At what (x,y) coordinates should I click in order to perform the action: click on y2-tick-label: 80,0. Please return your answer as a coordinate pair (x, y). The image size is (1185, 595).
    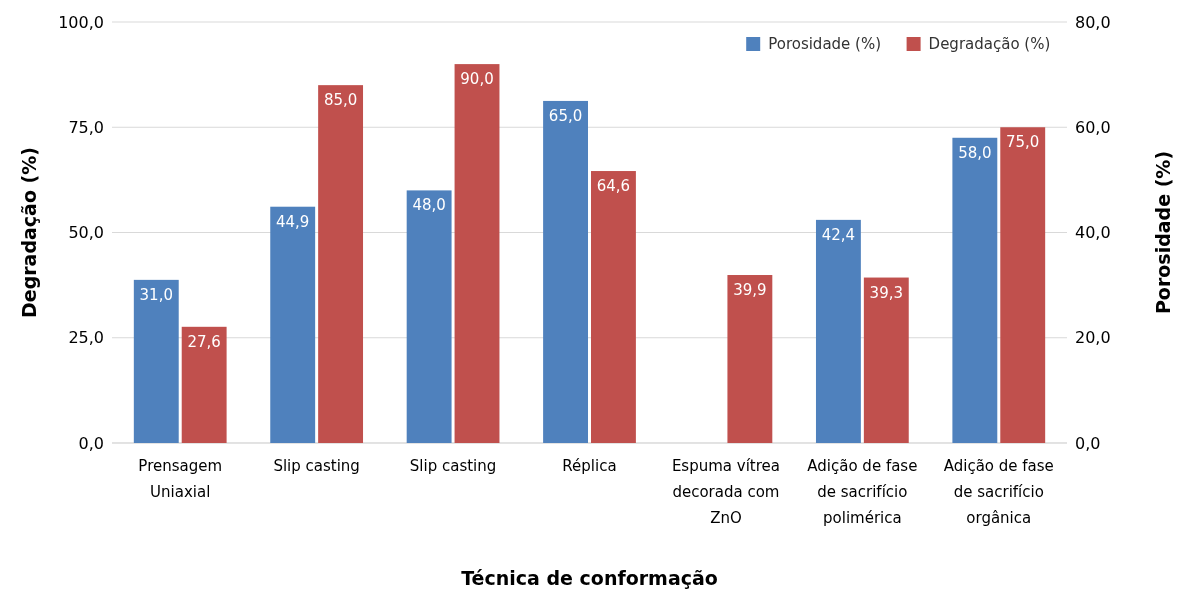
    Looking at the image, I should click on (1093, 22).